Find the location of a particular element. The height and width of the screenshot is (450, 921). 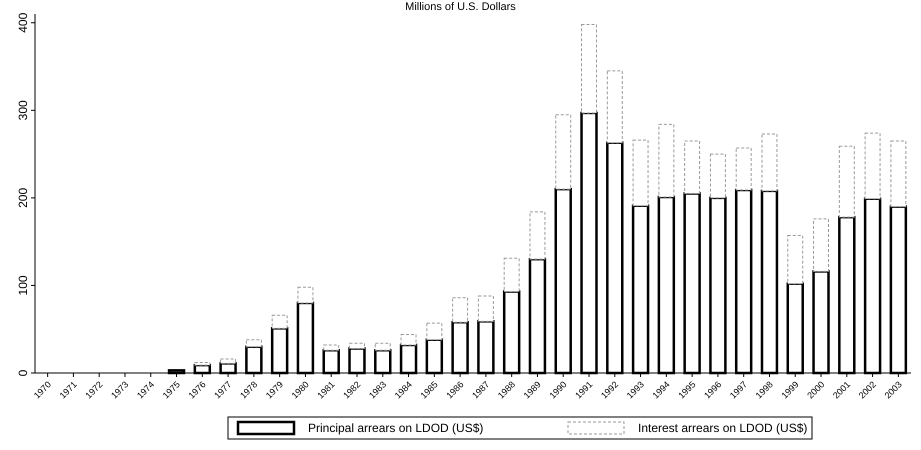

y-tick-label: 400 is located at coordinates (23, 22).